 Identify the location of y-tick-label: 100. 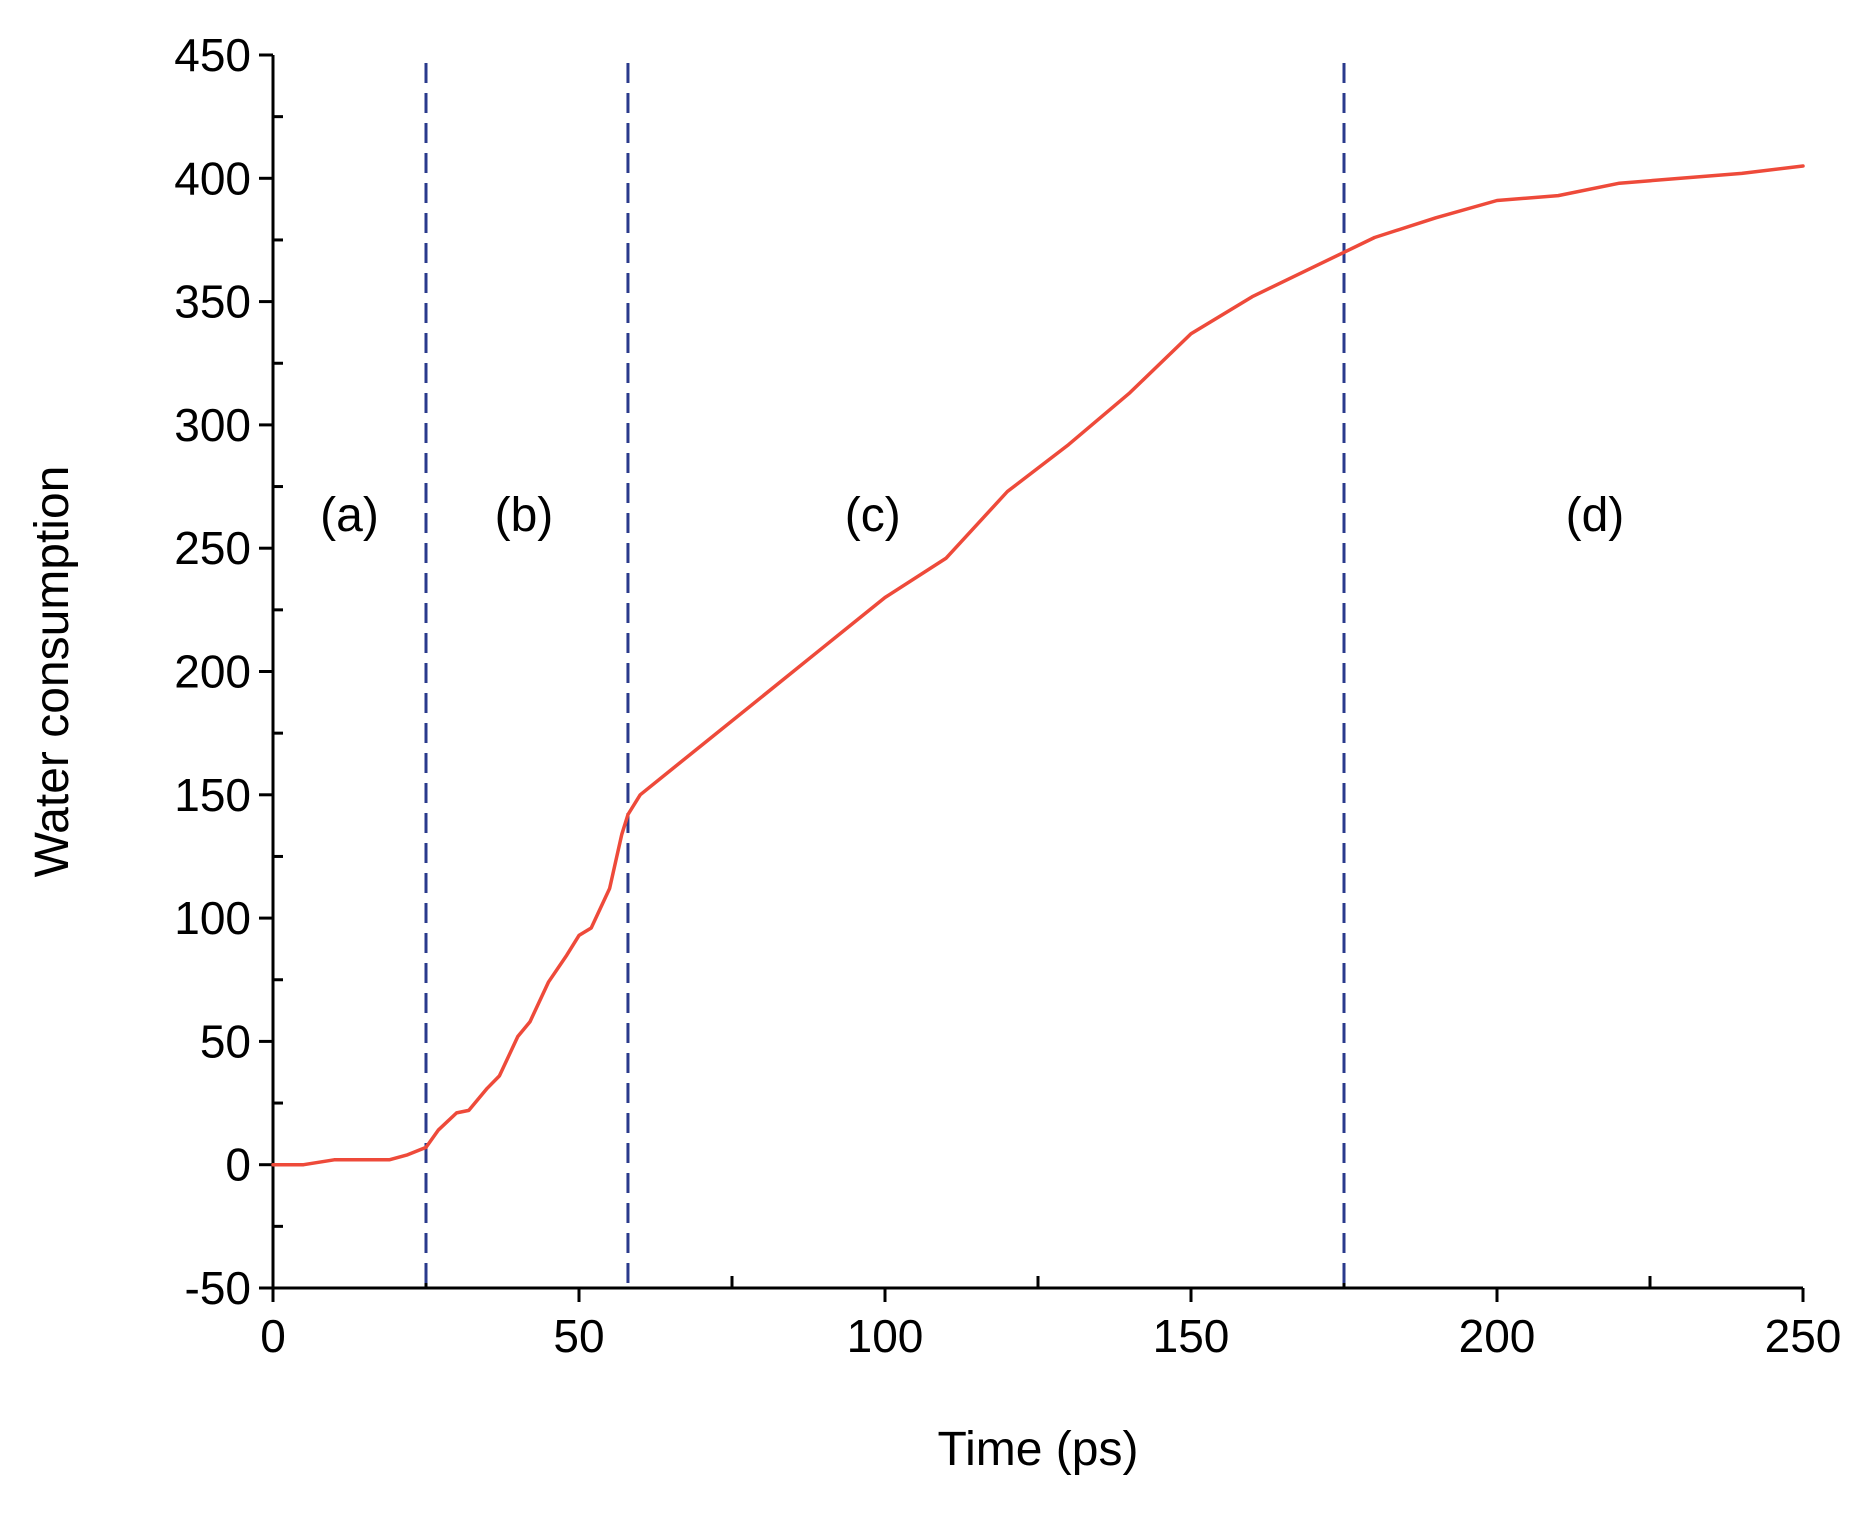
(212, 918).